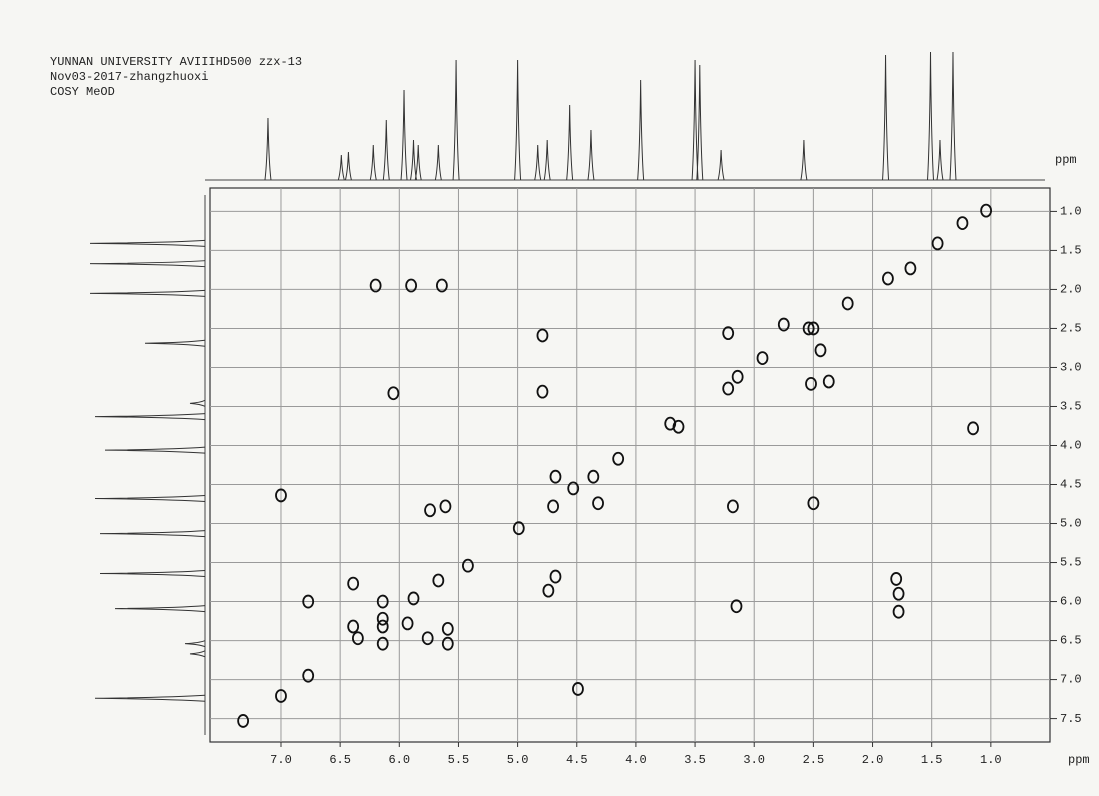 Image resolution: width=1099 pixels, height=796 pixels. What do you see at coordinates (1071, 251) in the screenshot?
I see `y-tick-label: 1.5` at bounding box center [1071, 251].